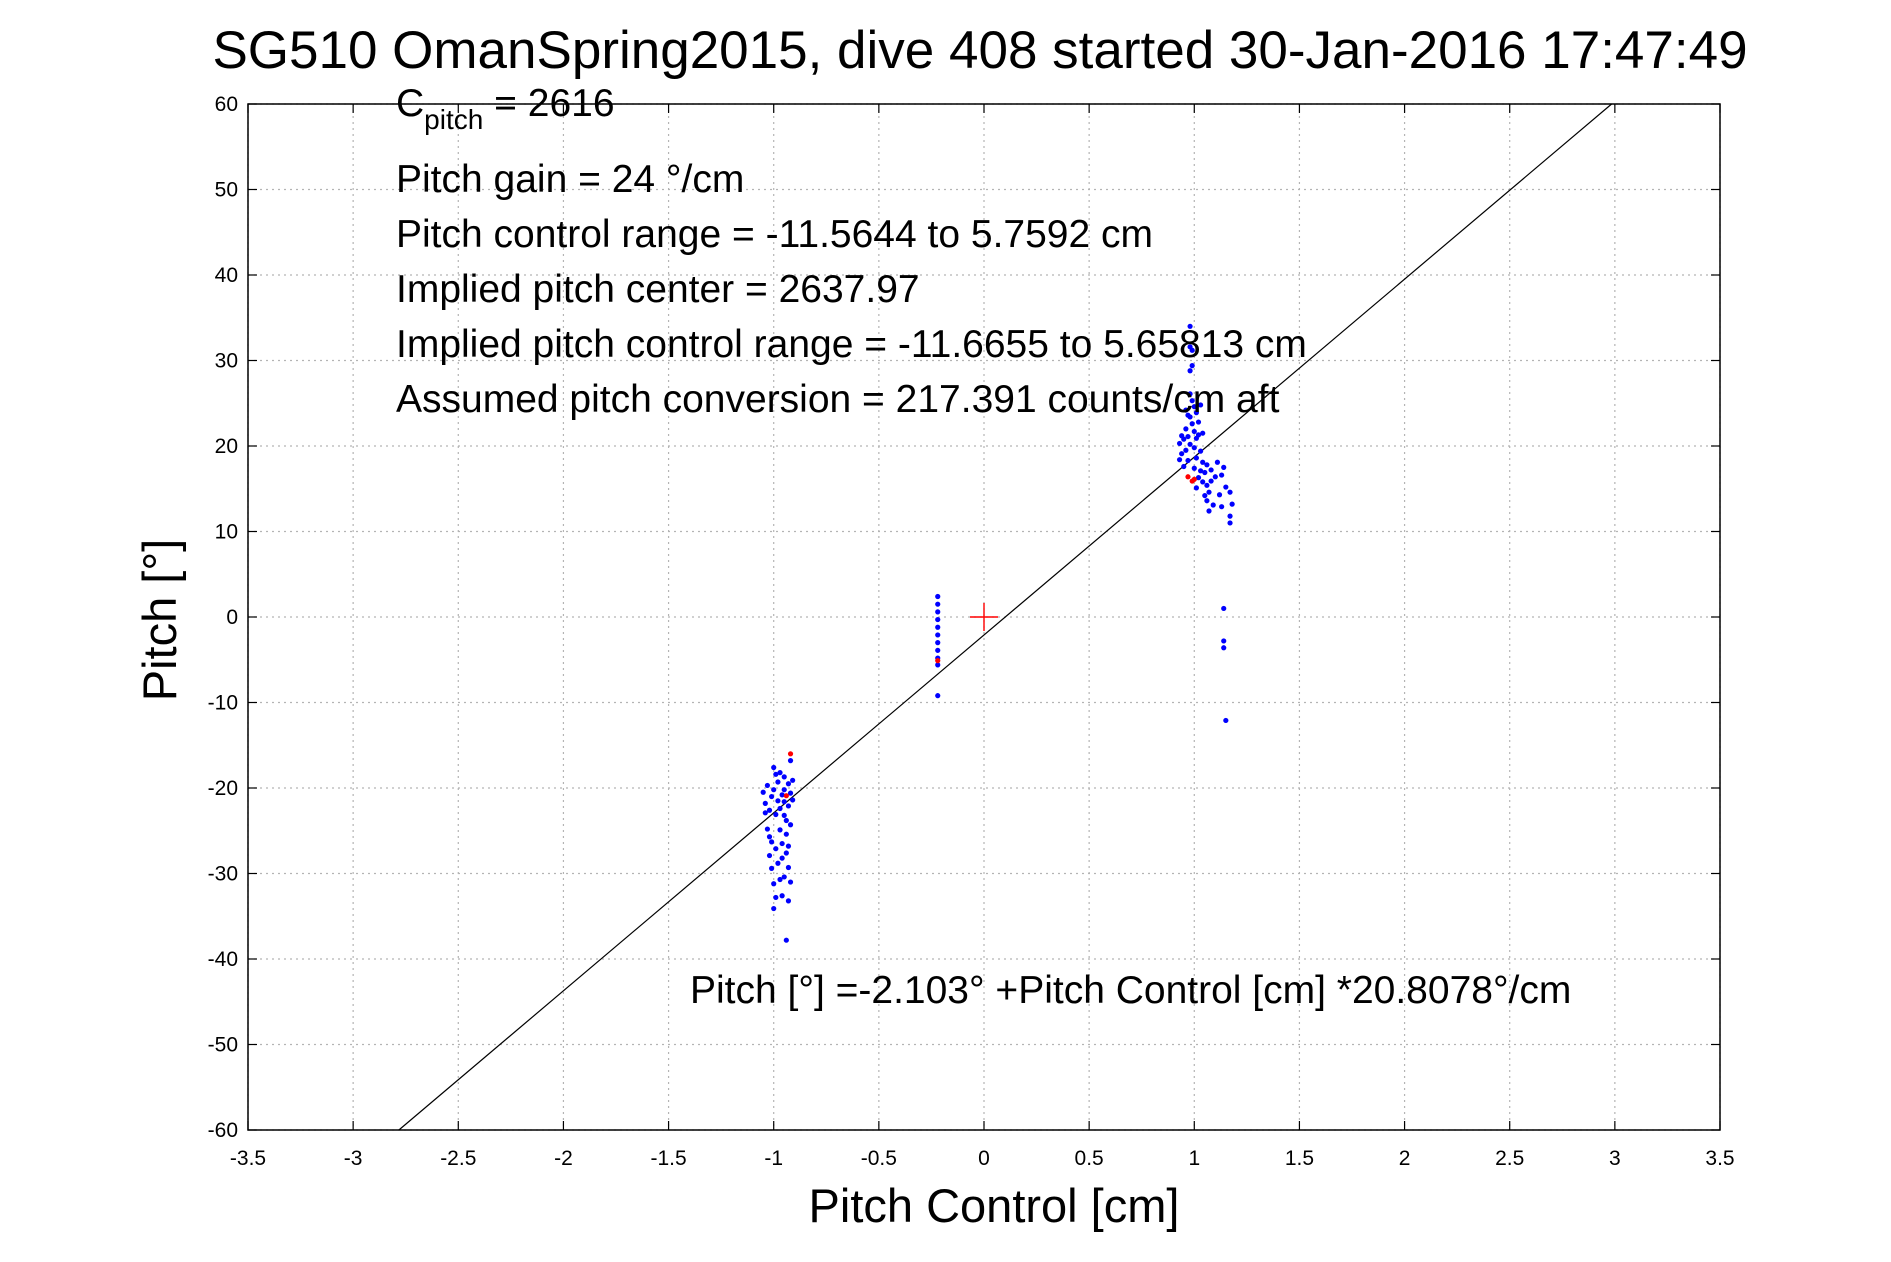 Image resolution: width=1891 pixels, height=1262 pixels. I want to click on x-tick-label: -3, so click(353, 1158).